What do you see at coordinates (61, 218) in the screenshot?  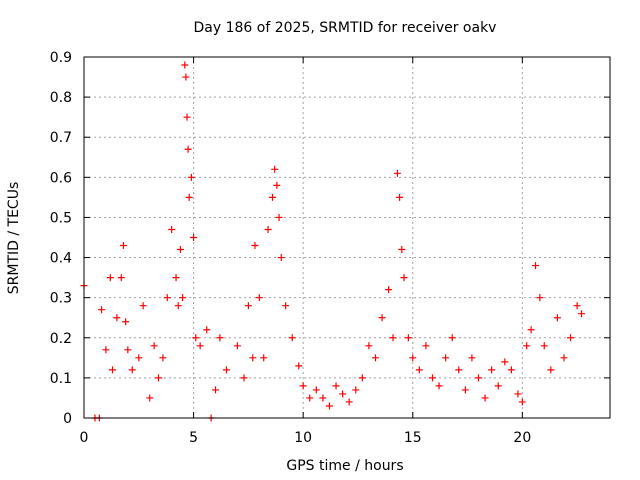 I see `y-tick-label: 0.5` at bounding box center [61, 218].